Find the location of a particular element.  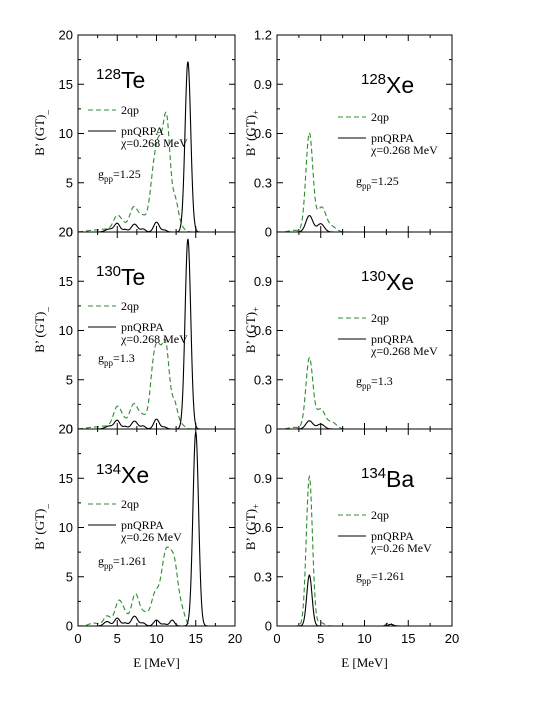

nucleus-label: 134Xe is located at coordinates (122, 474).